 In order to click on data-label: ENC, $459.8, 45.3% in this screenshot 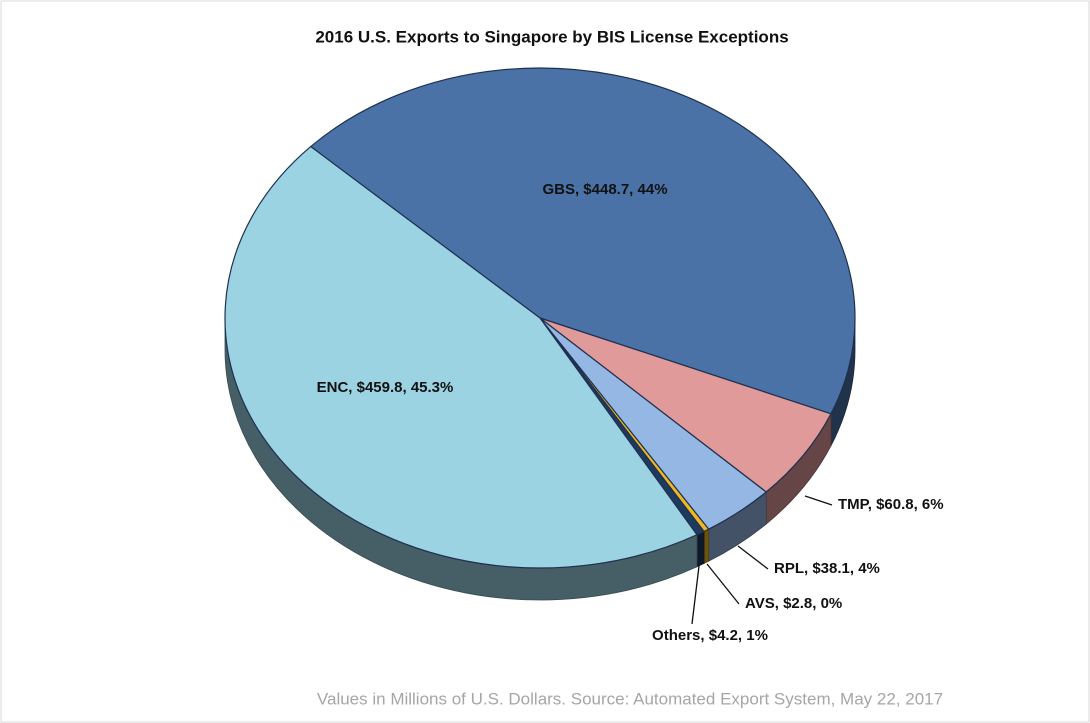, I will do `click(385, 387)`.